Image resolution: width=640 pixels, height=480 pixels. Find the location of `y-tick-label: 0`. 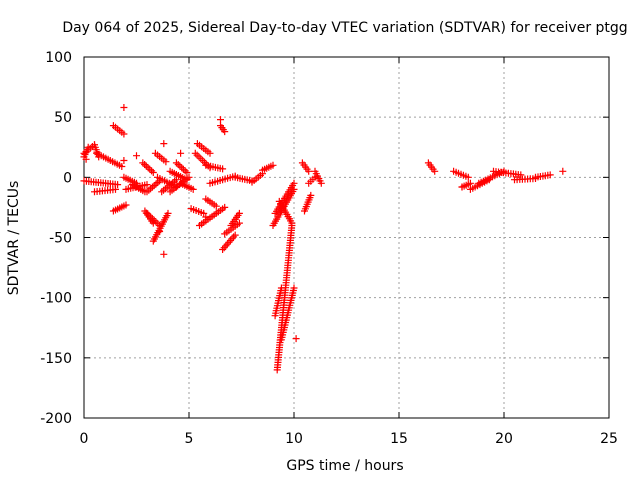

y-tick-label: 0 is located at coordinates (67, 178).